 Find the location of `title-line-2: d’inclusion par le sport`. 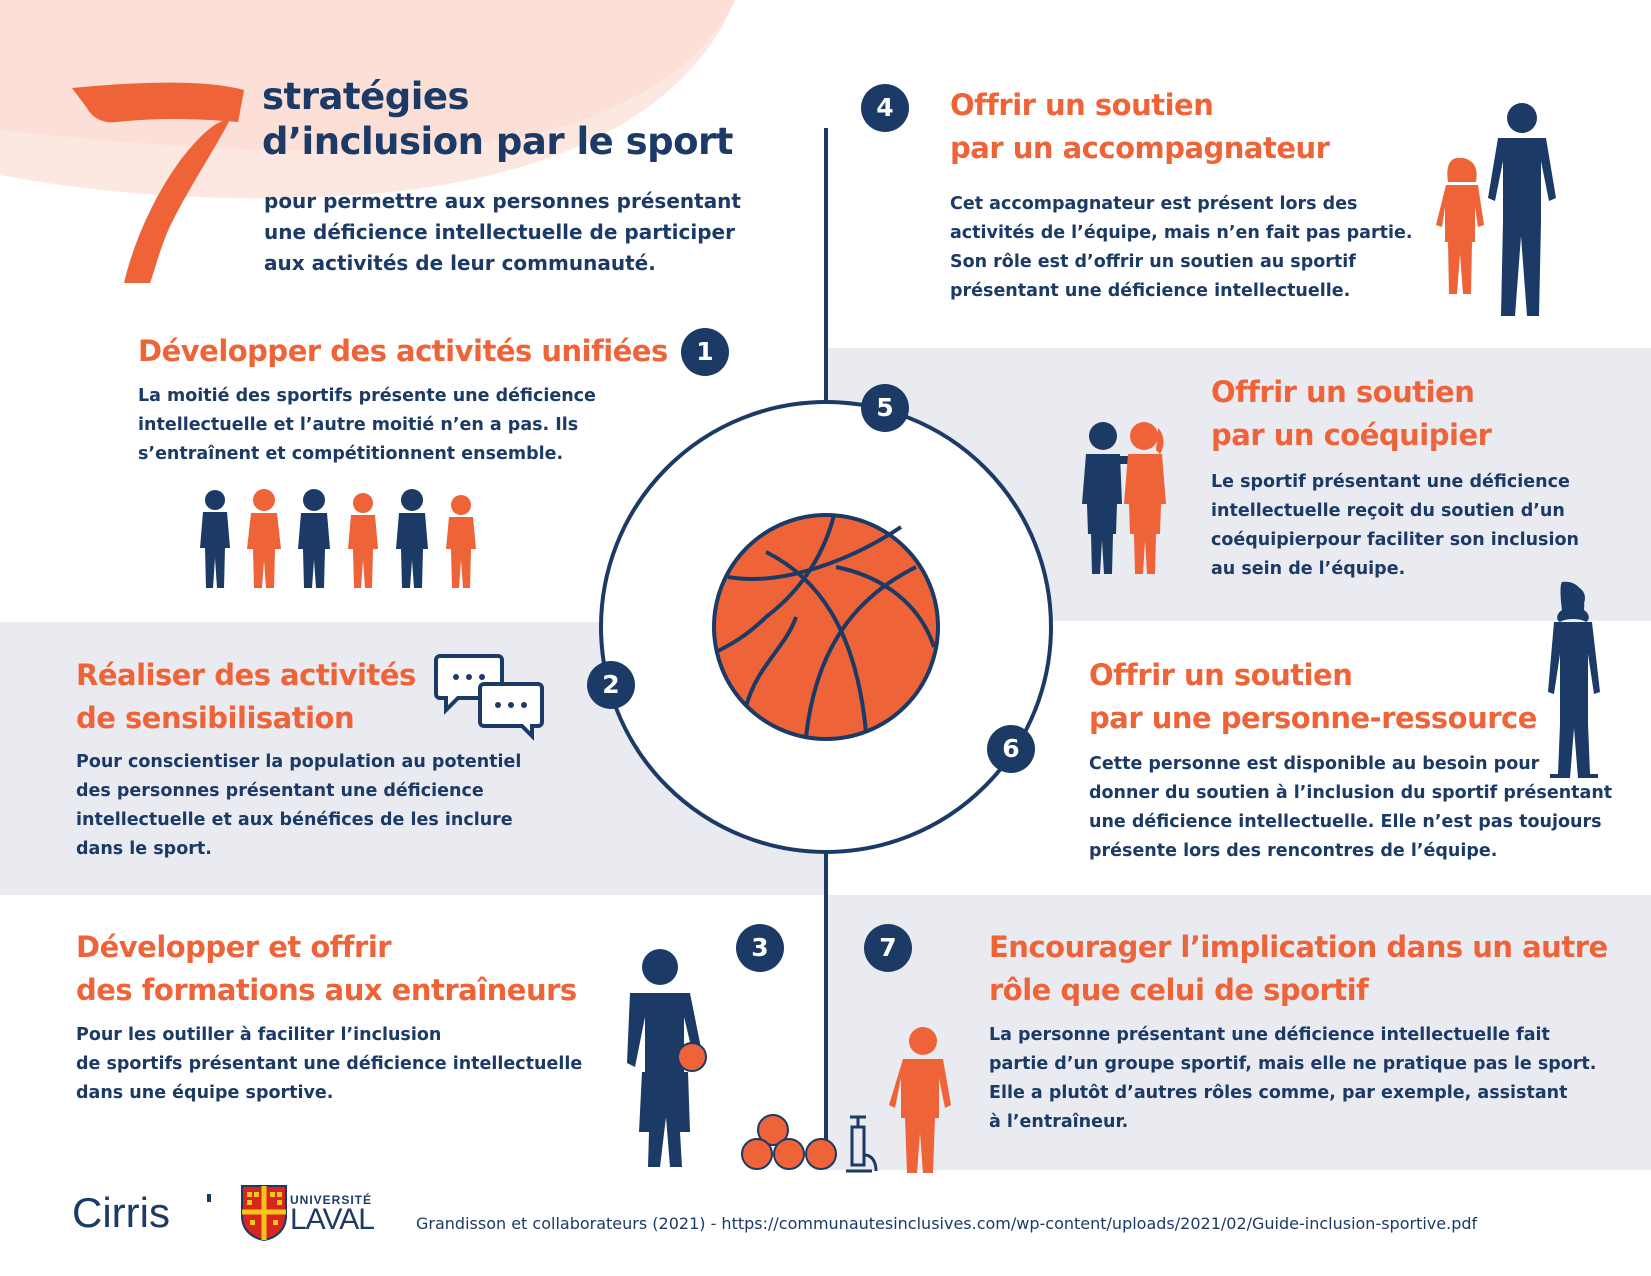

title-line-2: d’inclusion par le sport is located at coordinates (497, 141).